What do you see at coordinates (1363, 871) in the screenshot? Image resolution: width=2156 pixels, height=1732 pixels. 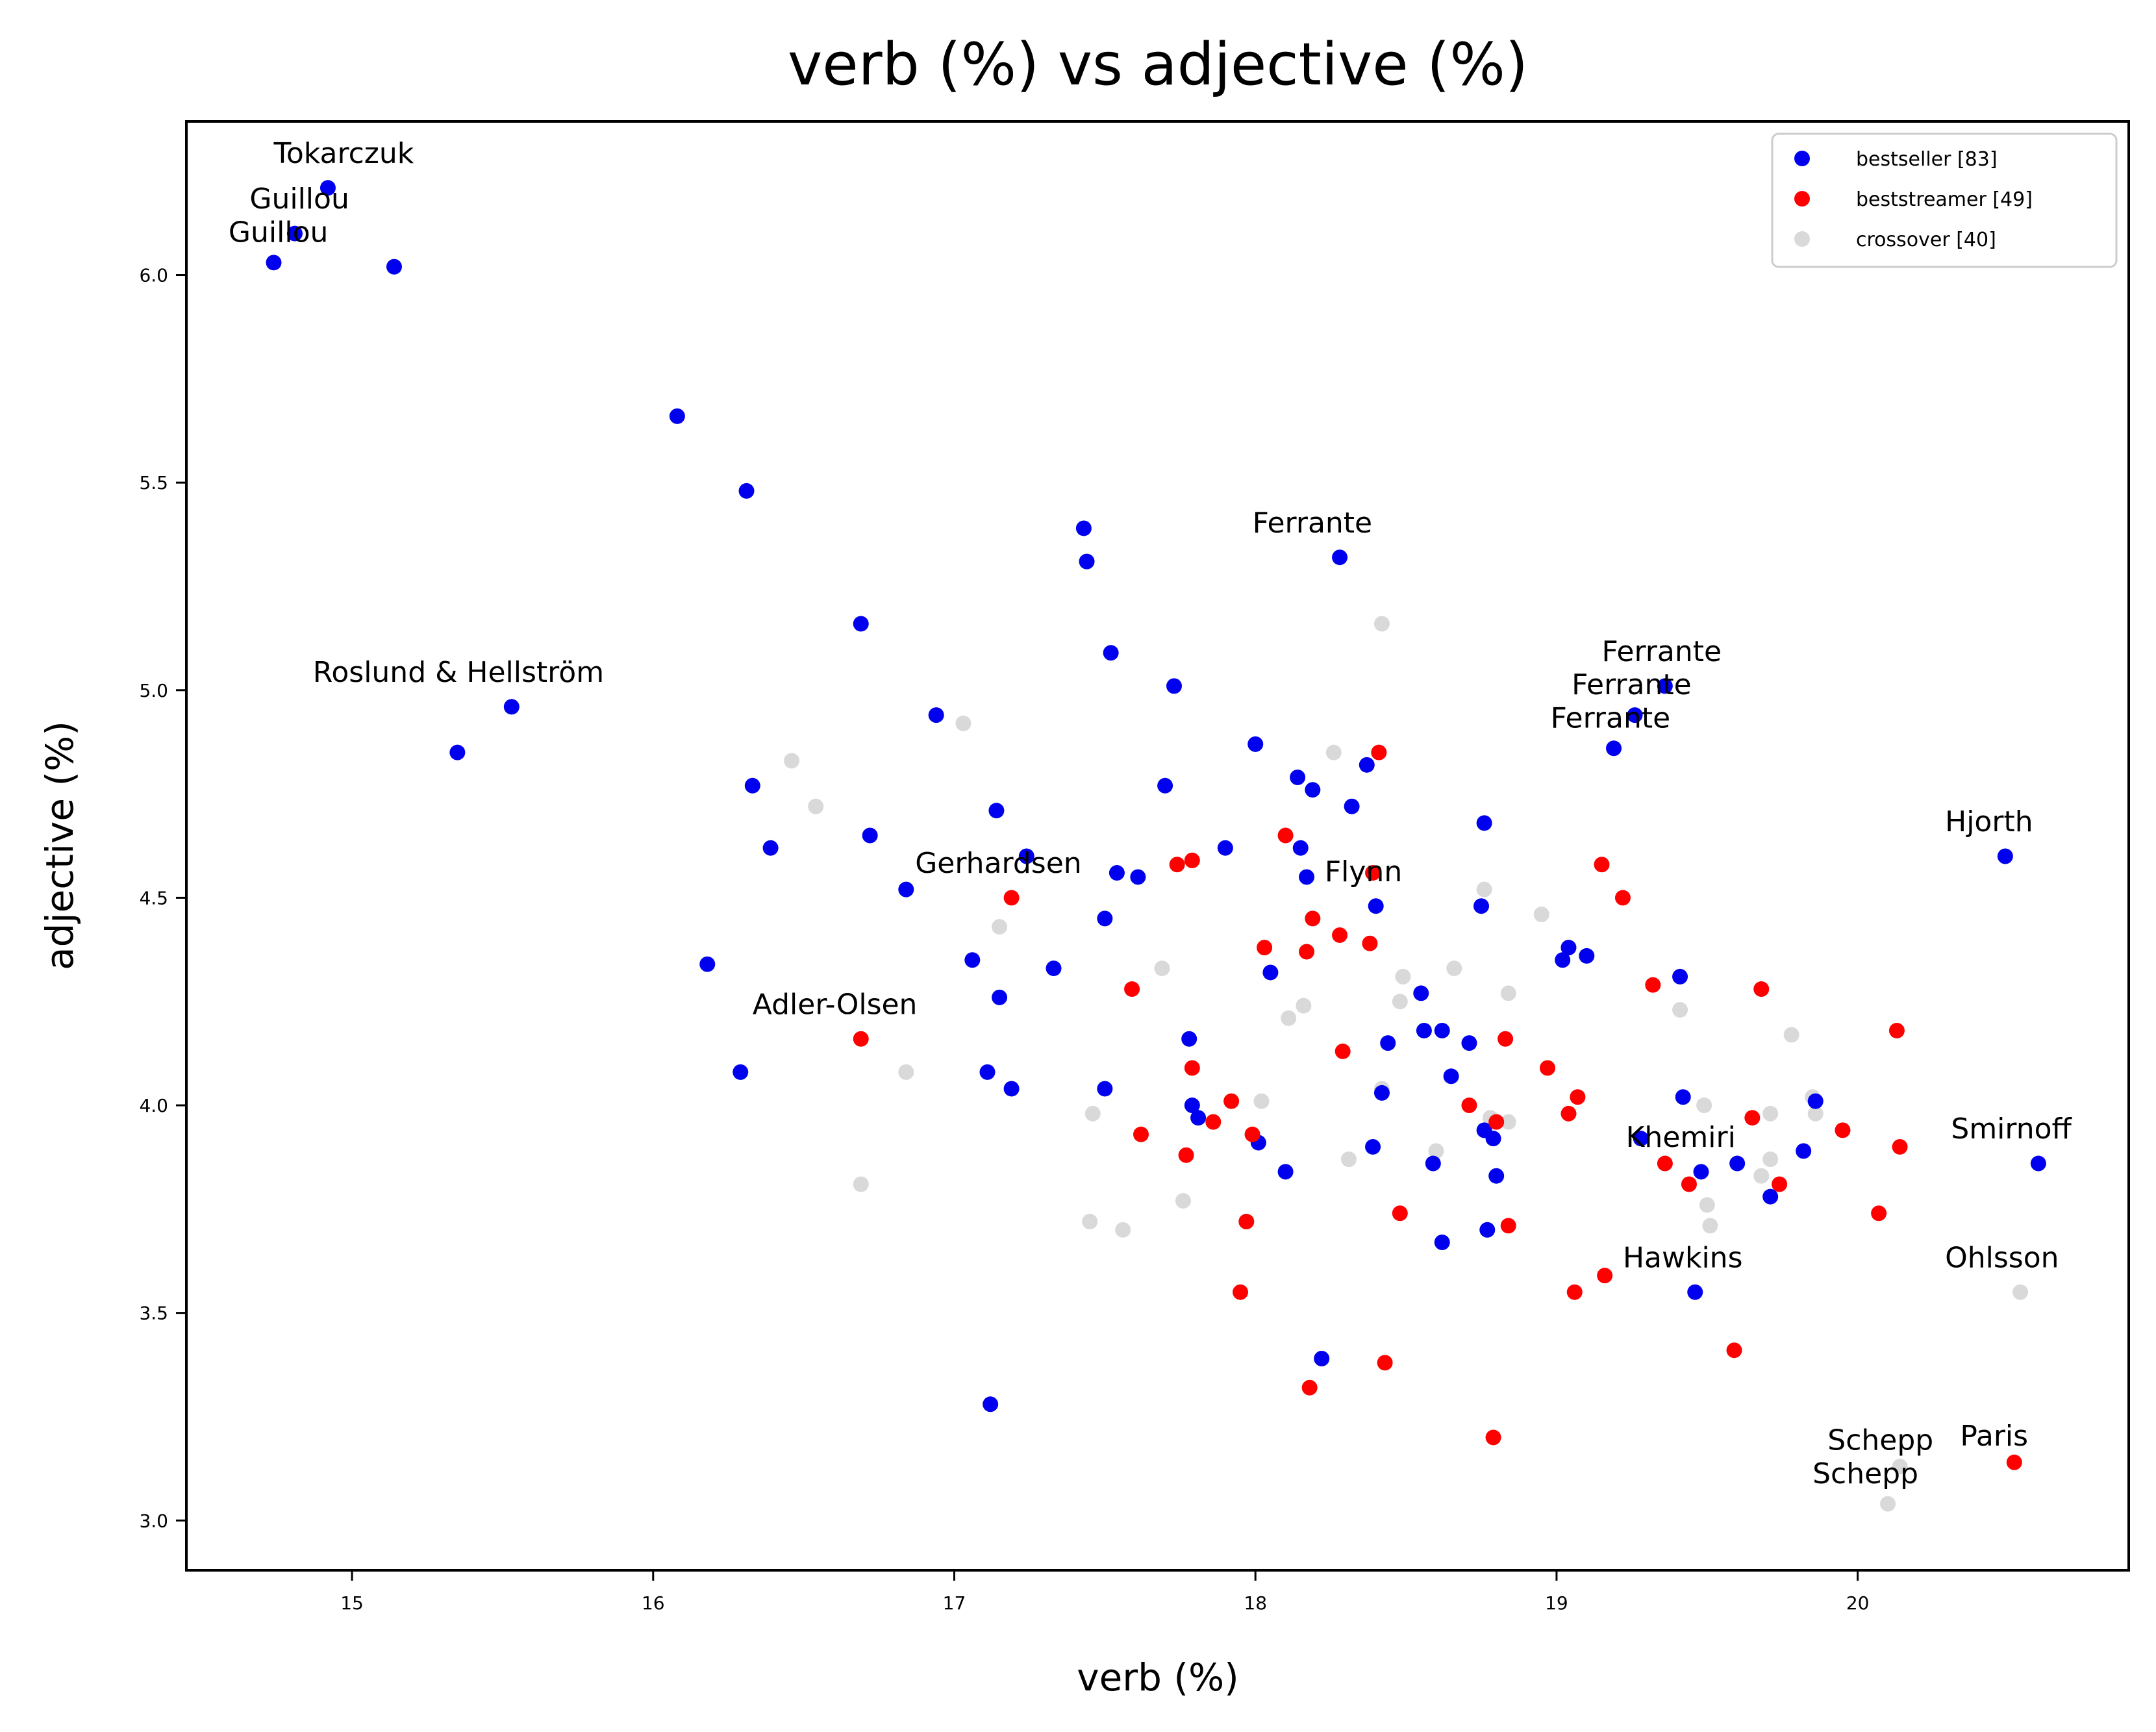 I see `point-annotation: Flynn` at bounding box center [1363, 871].